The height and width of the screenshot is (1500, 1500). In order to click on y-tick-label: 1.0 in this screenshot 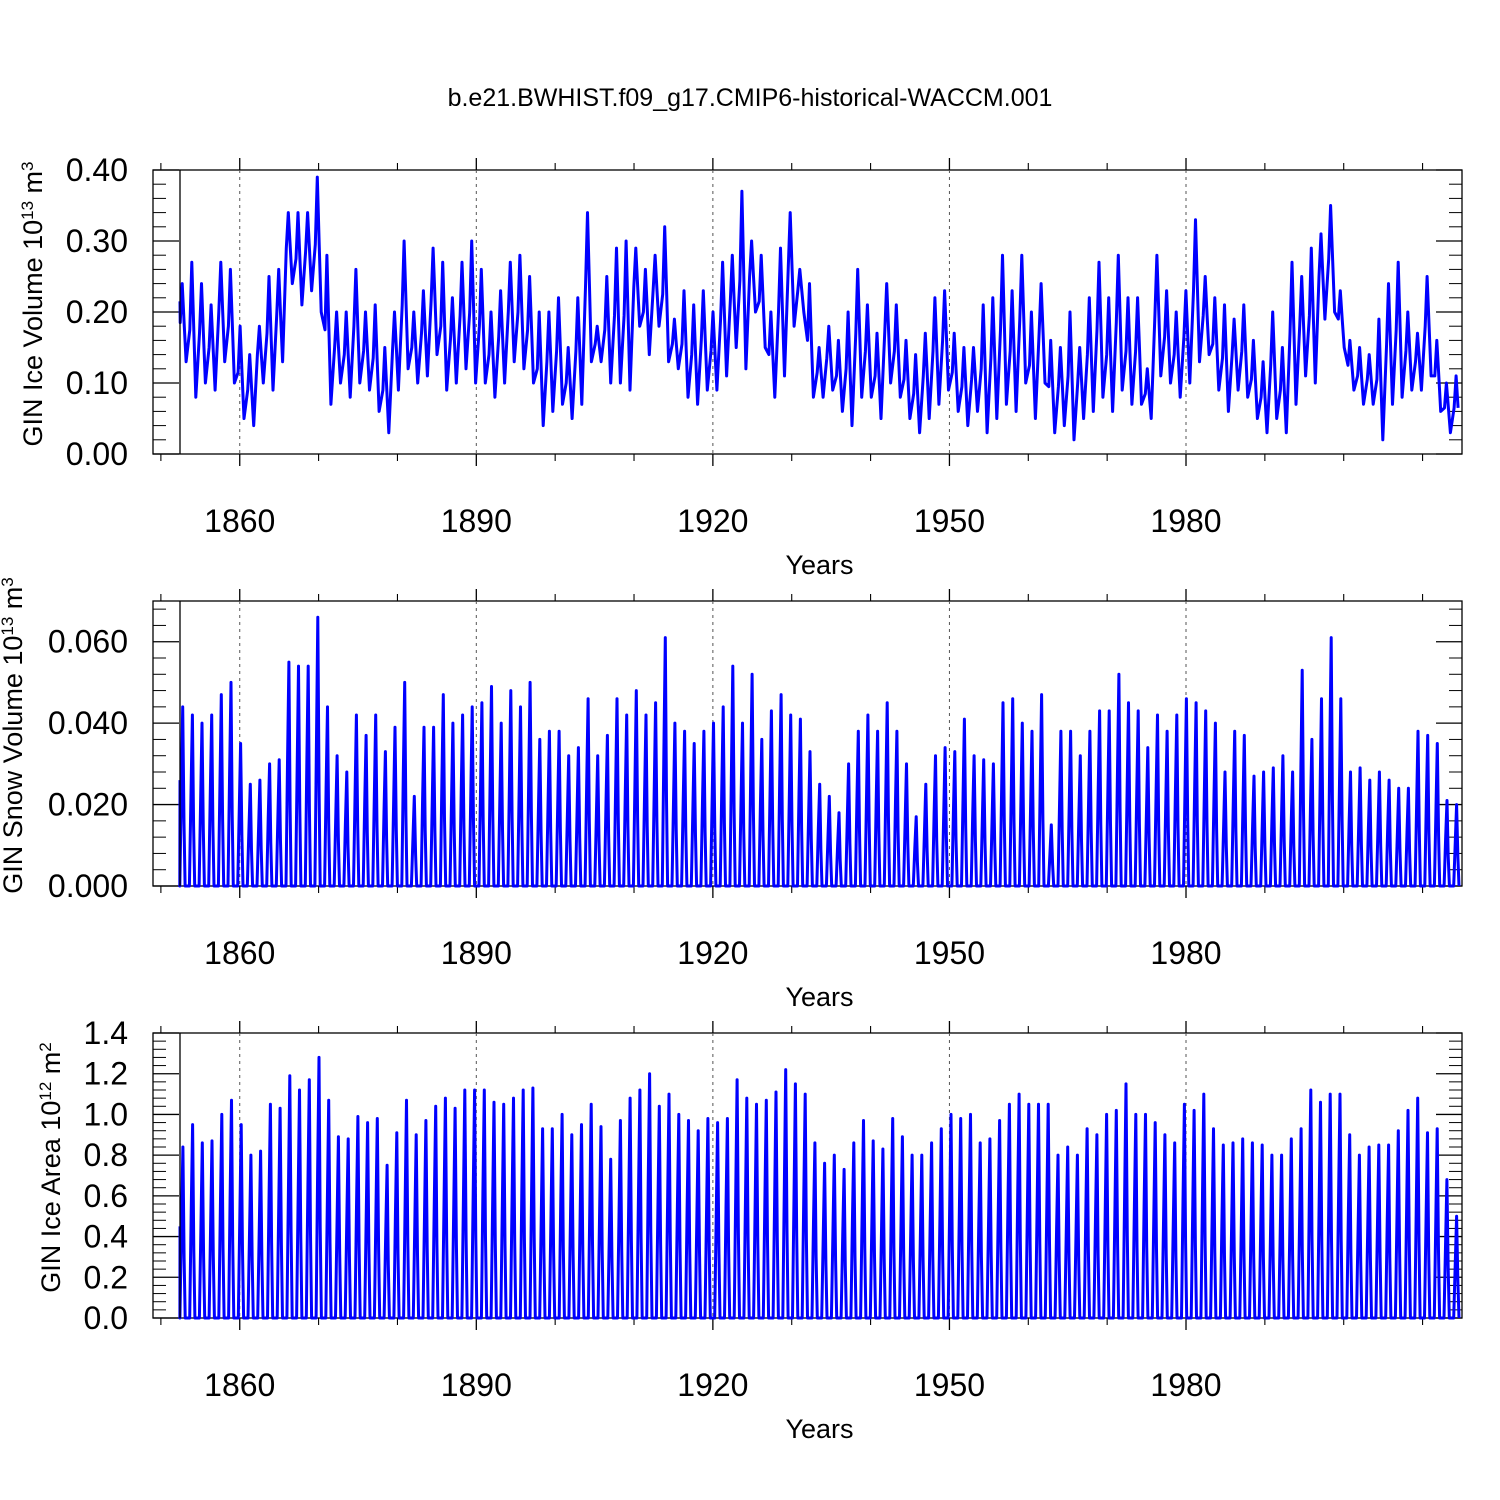, I will do `click(106, 1114)`.